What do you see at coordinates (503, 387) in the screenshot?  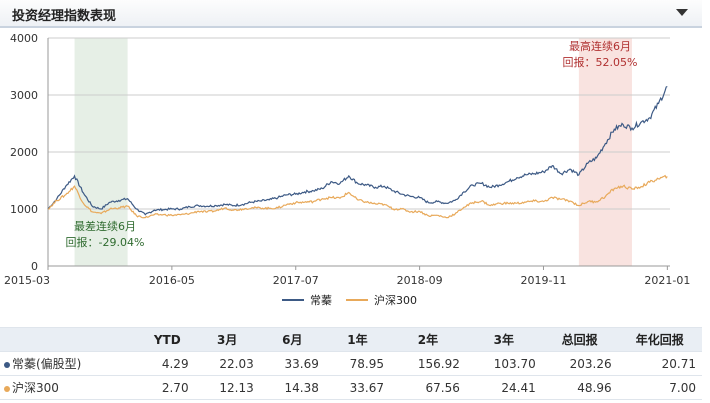 I see `table-cell: 24.41` at bounding box center [503, 387].